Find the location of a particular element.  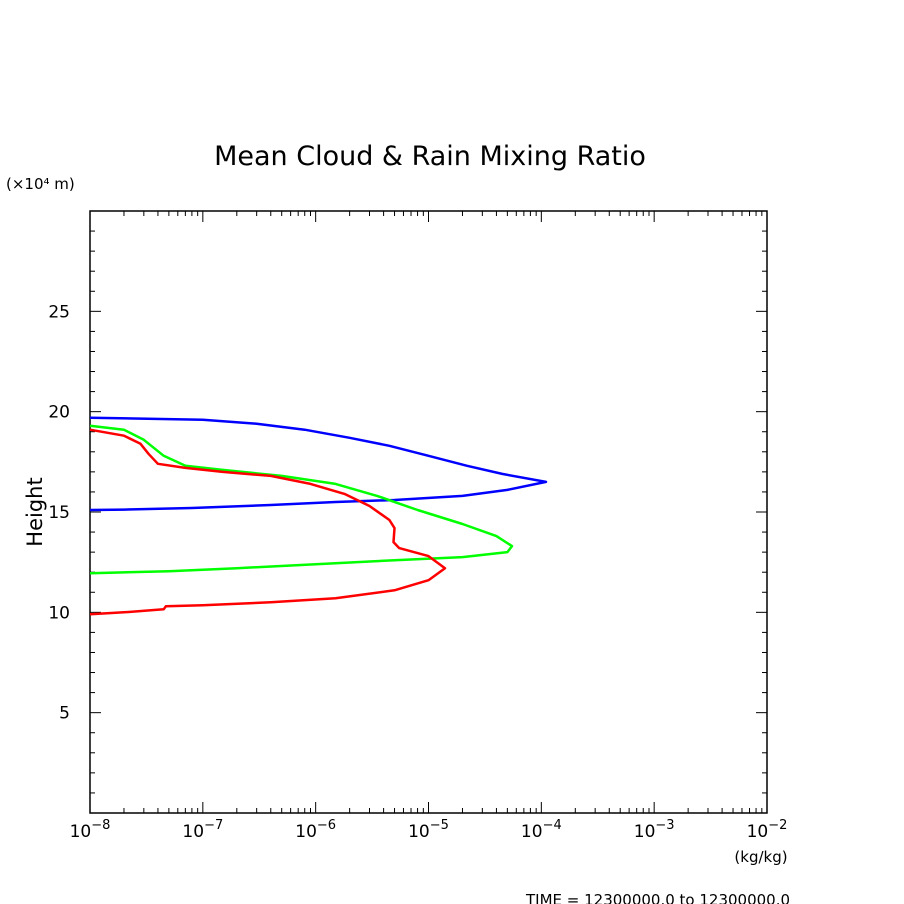

x-tick-label: 10⁻⁴ is located at coordinates (541, 830).